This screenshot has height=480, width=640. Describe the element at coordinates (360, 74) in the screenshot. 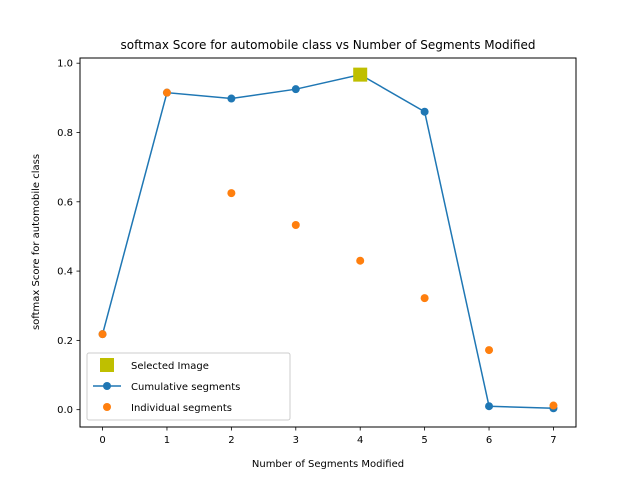

I see `selected-image-marker` at that location.